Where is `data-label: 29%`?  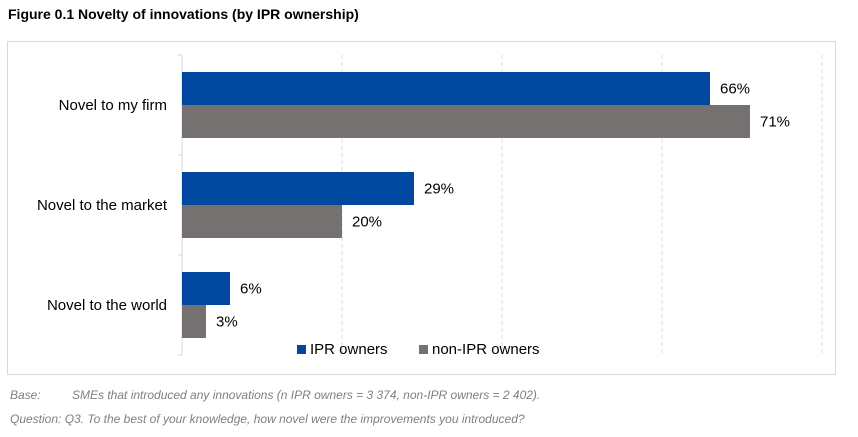
data-label: 29% is located at coordinates (439, 189).